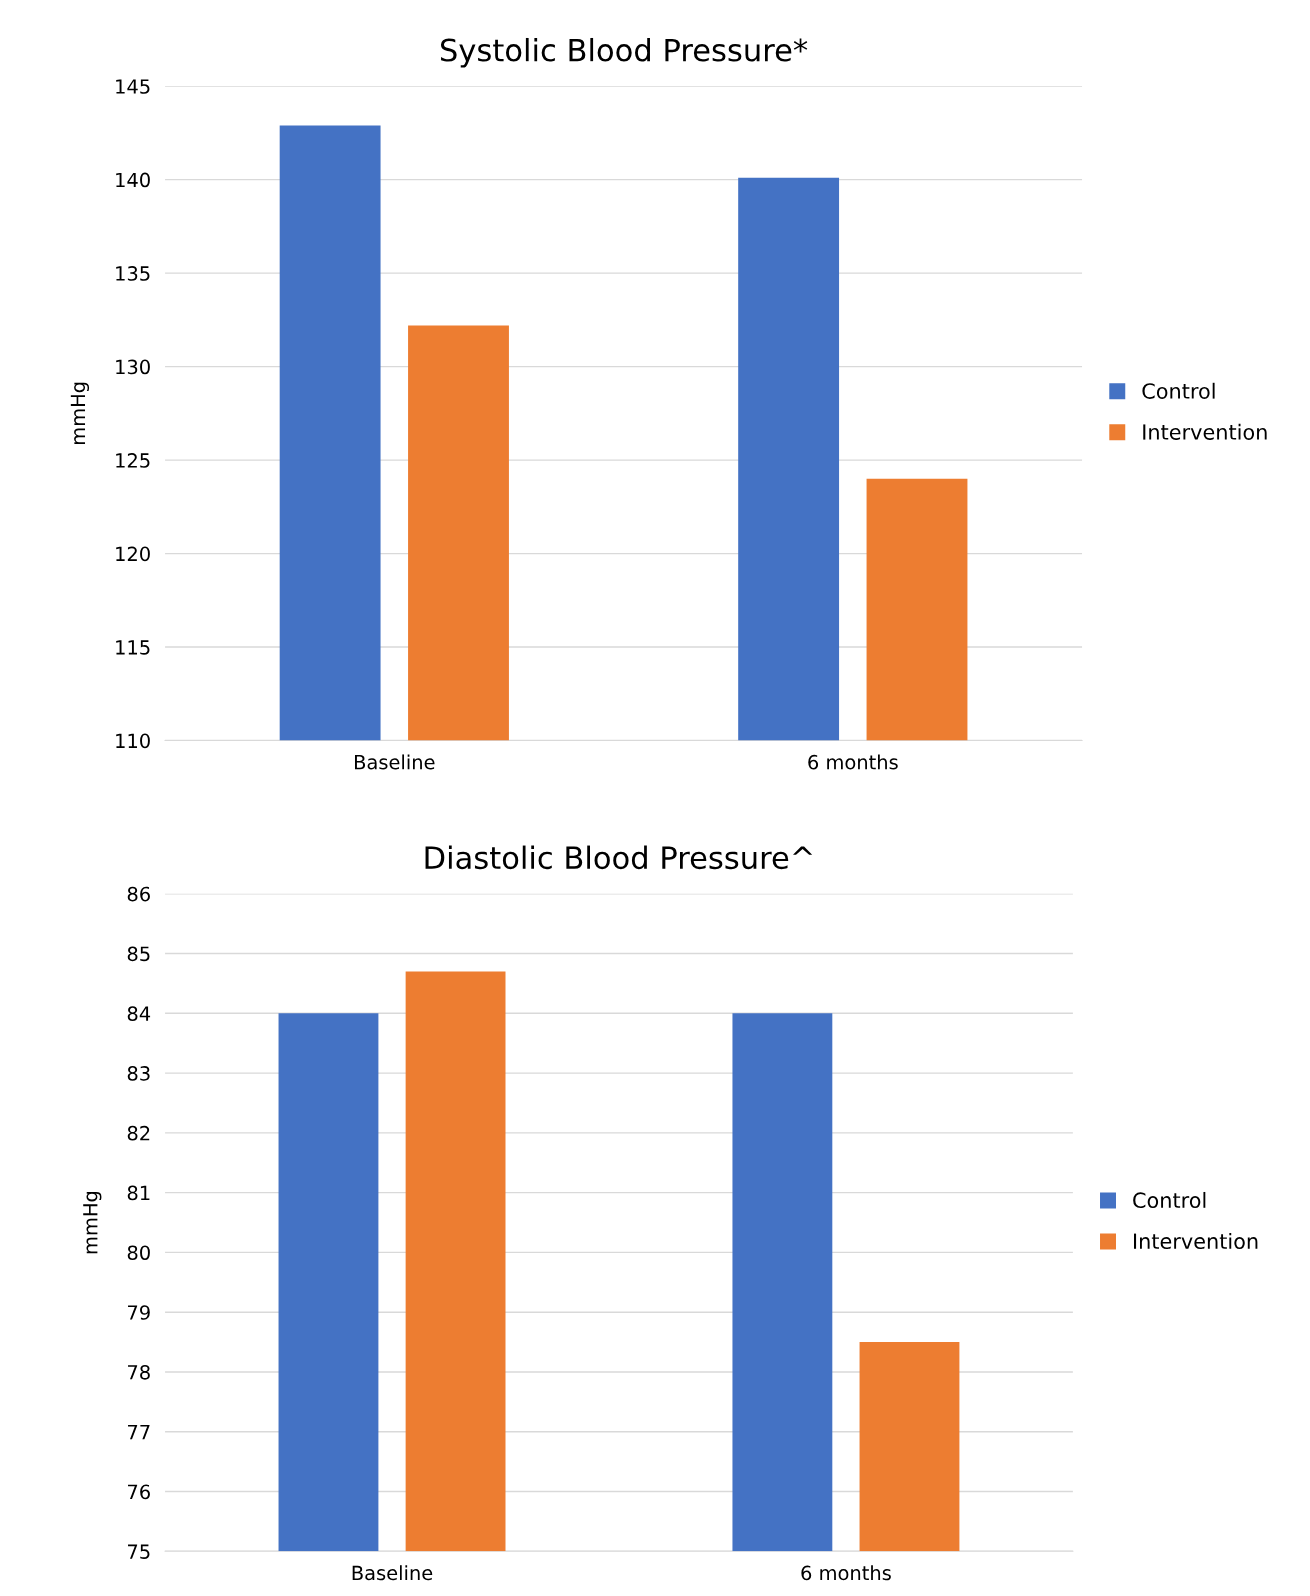  Describe the element at coordinates (139, 1492) in the screenshot. I see `y-tick-label: 76` at that location.